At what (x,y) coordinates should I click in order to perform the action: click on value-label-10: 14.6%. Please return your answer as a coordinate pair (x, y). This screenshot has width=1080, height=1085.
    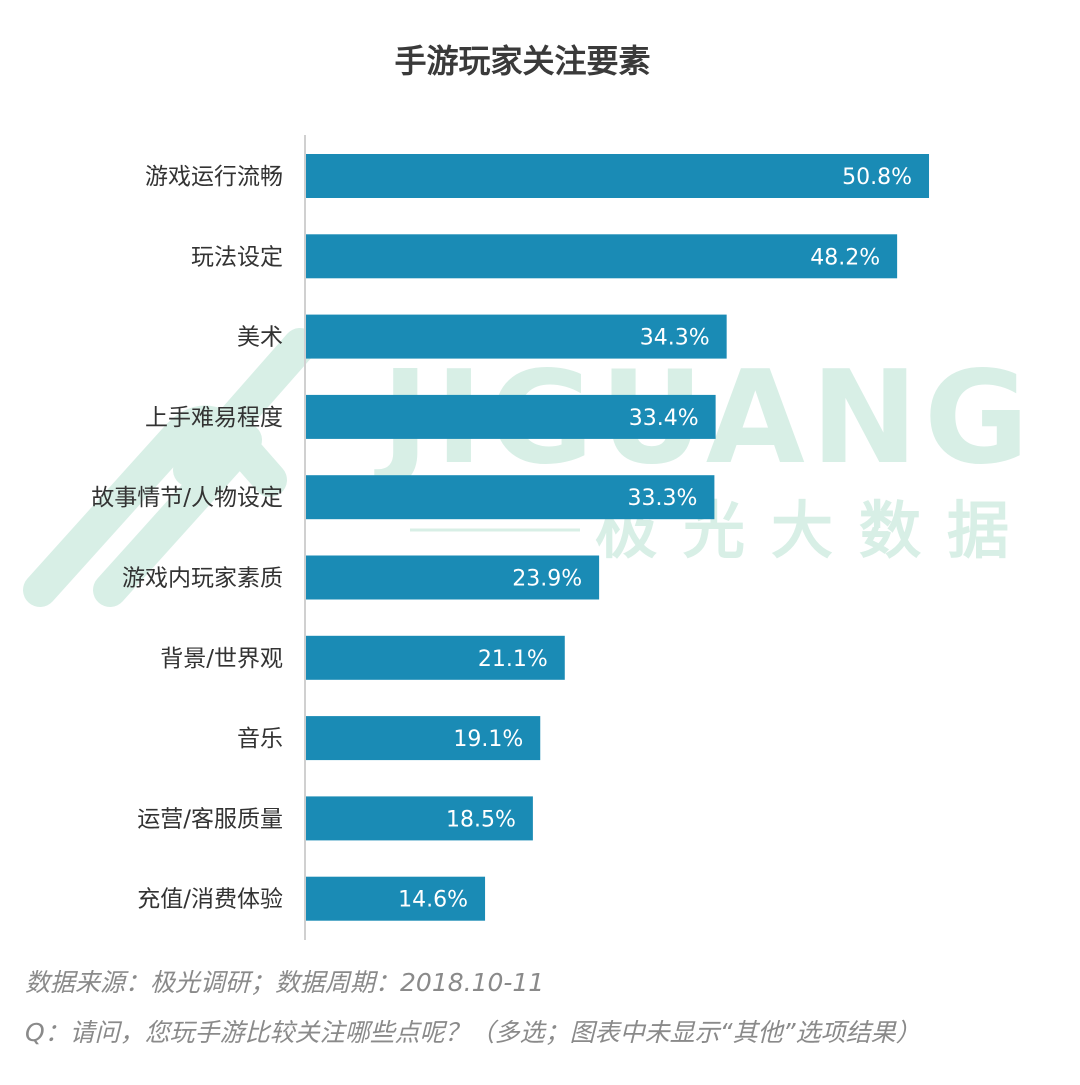
    Looking at the image, I should click on (433, 900).